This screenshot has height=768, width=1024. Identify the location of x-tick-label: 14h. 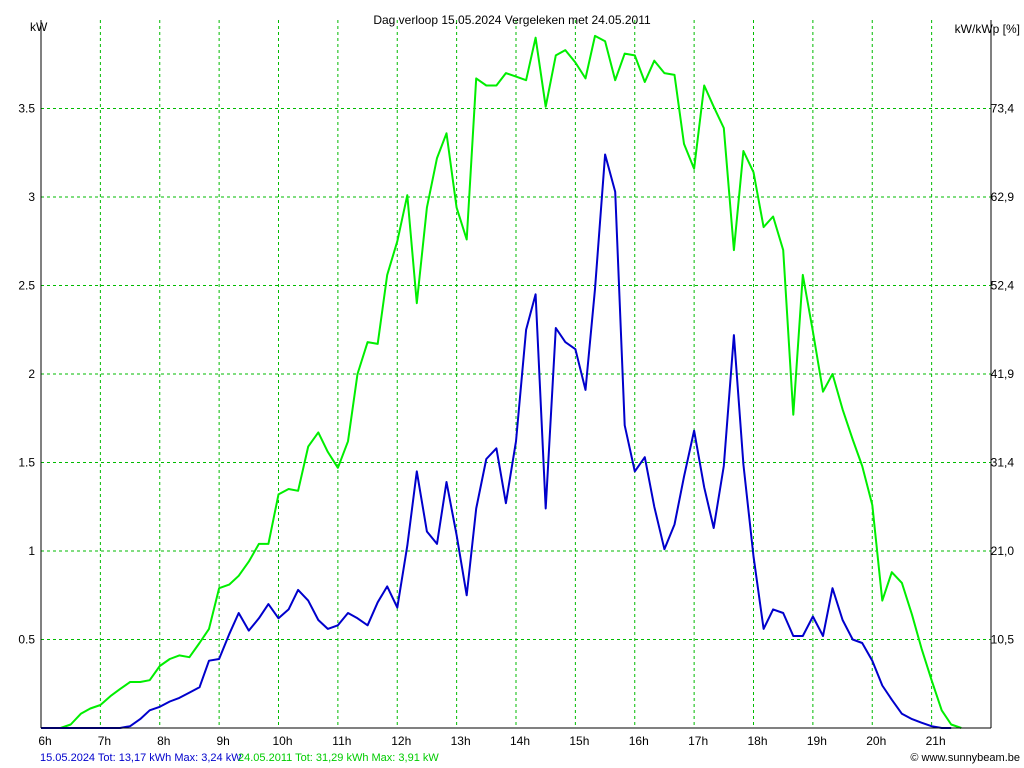
(520, 741).